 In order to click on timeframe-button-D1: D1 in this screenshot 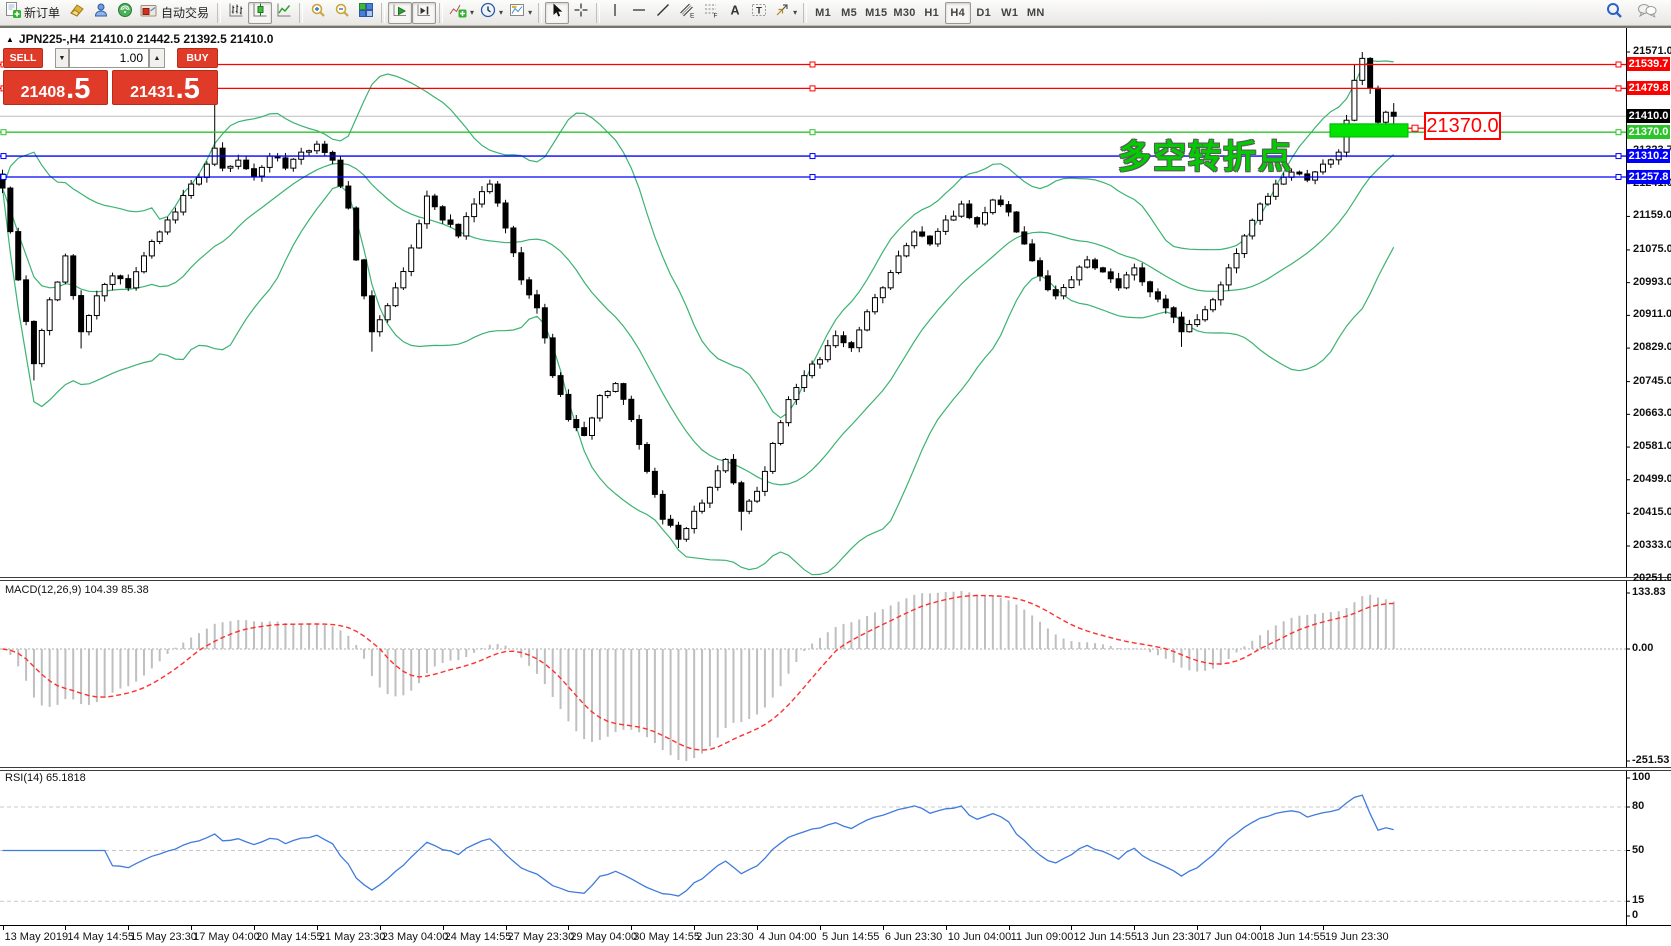, I will do `click(984, 12)`.